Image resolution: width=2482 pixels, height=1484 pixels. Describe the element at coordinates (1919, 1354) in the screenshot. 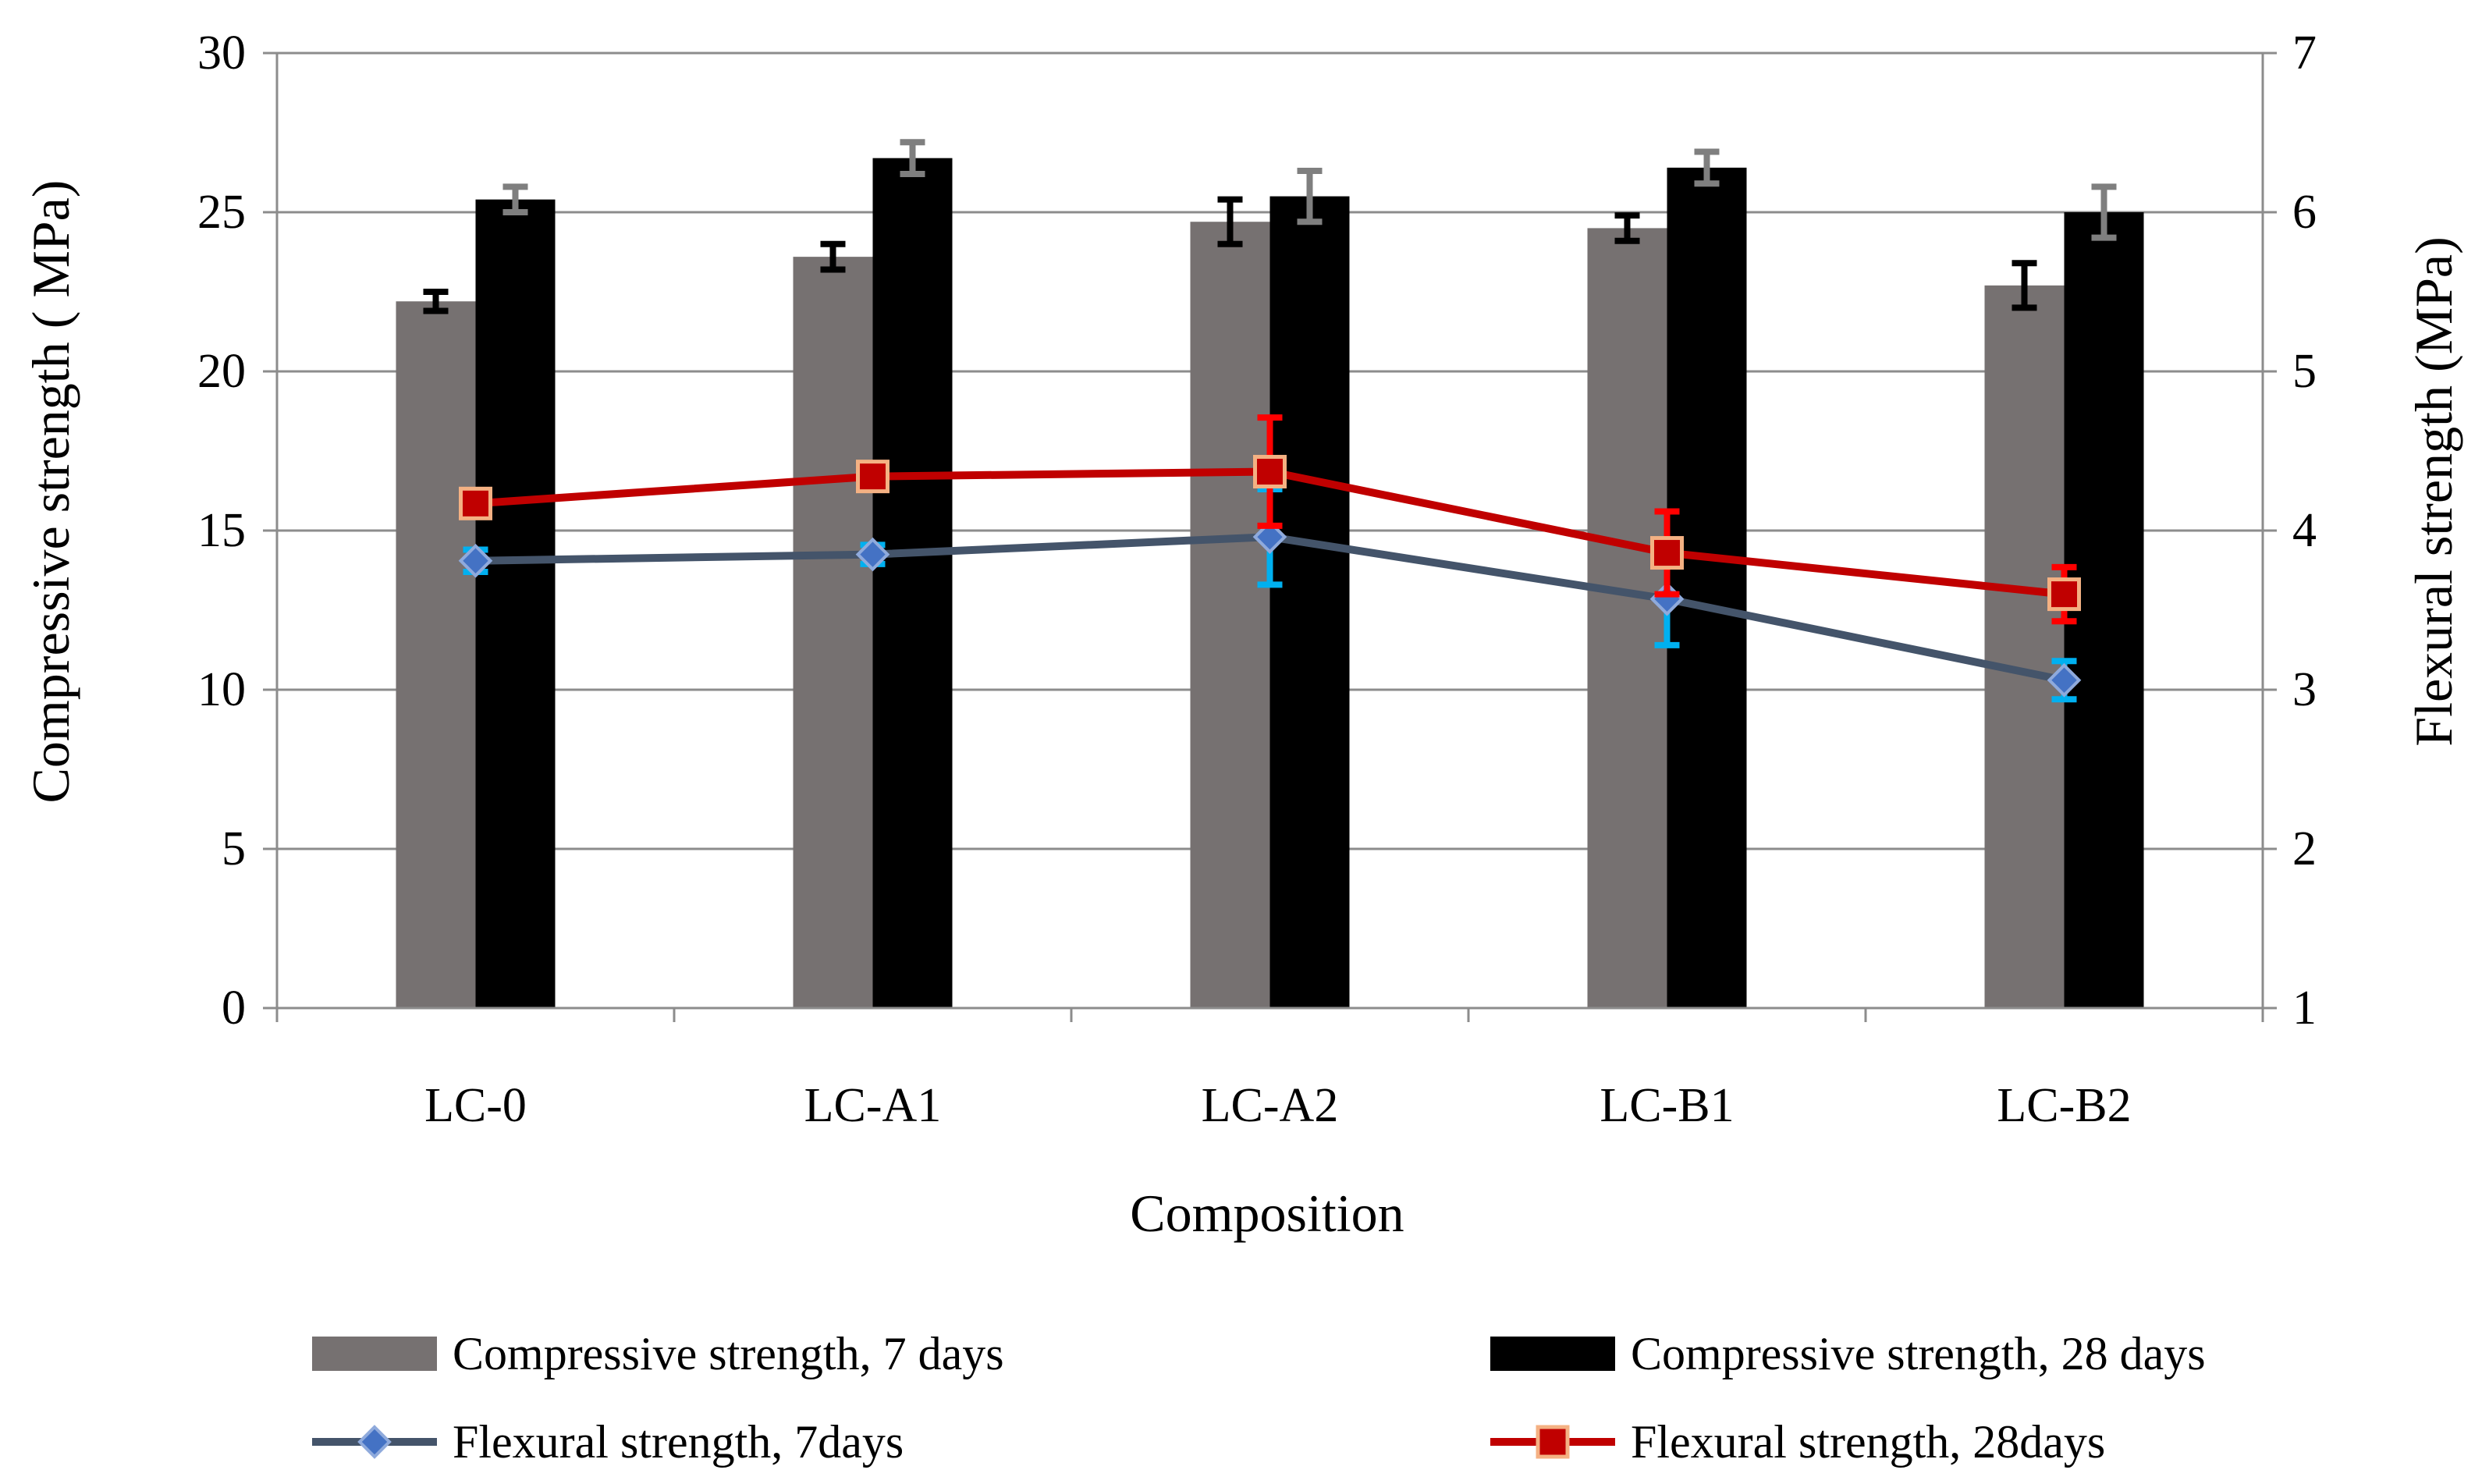

I see `legend-label: Compressive strength, 28 days` at that location.